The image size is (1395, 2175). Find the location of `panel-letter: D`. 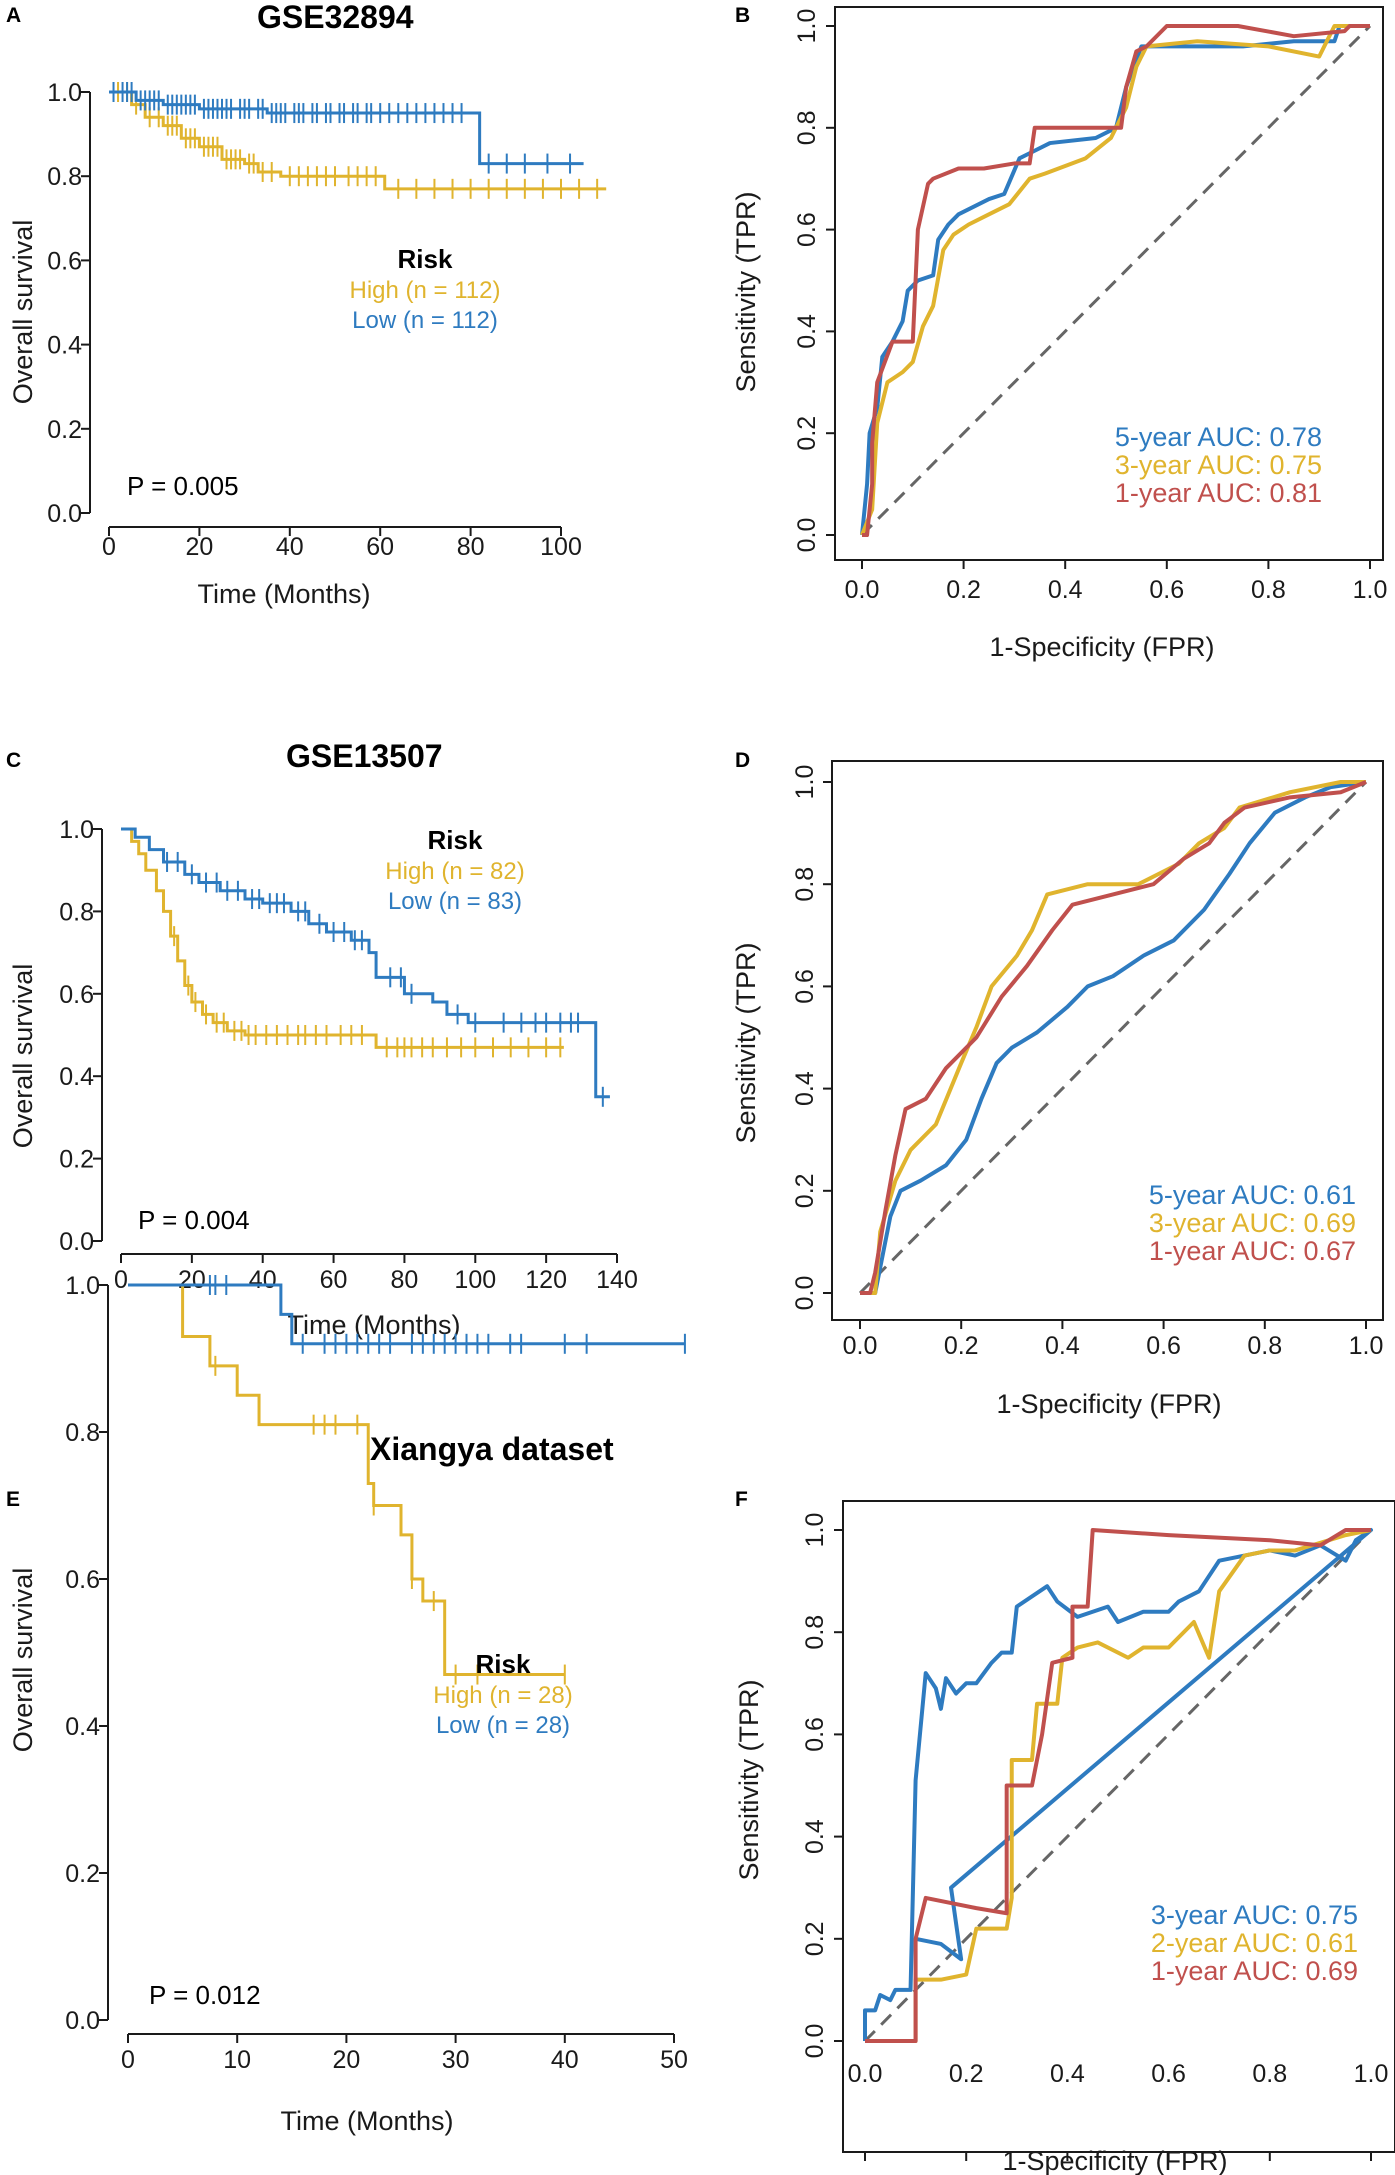

panel-letter: D is located at coordinates (742, 760).